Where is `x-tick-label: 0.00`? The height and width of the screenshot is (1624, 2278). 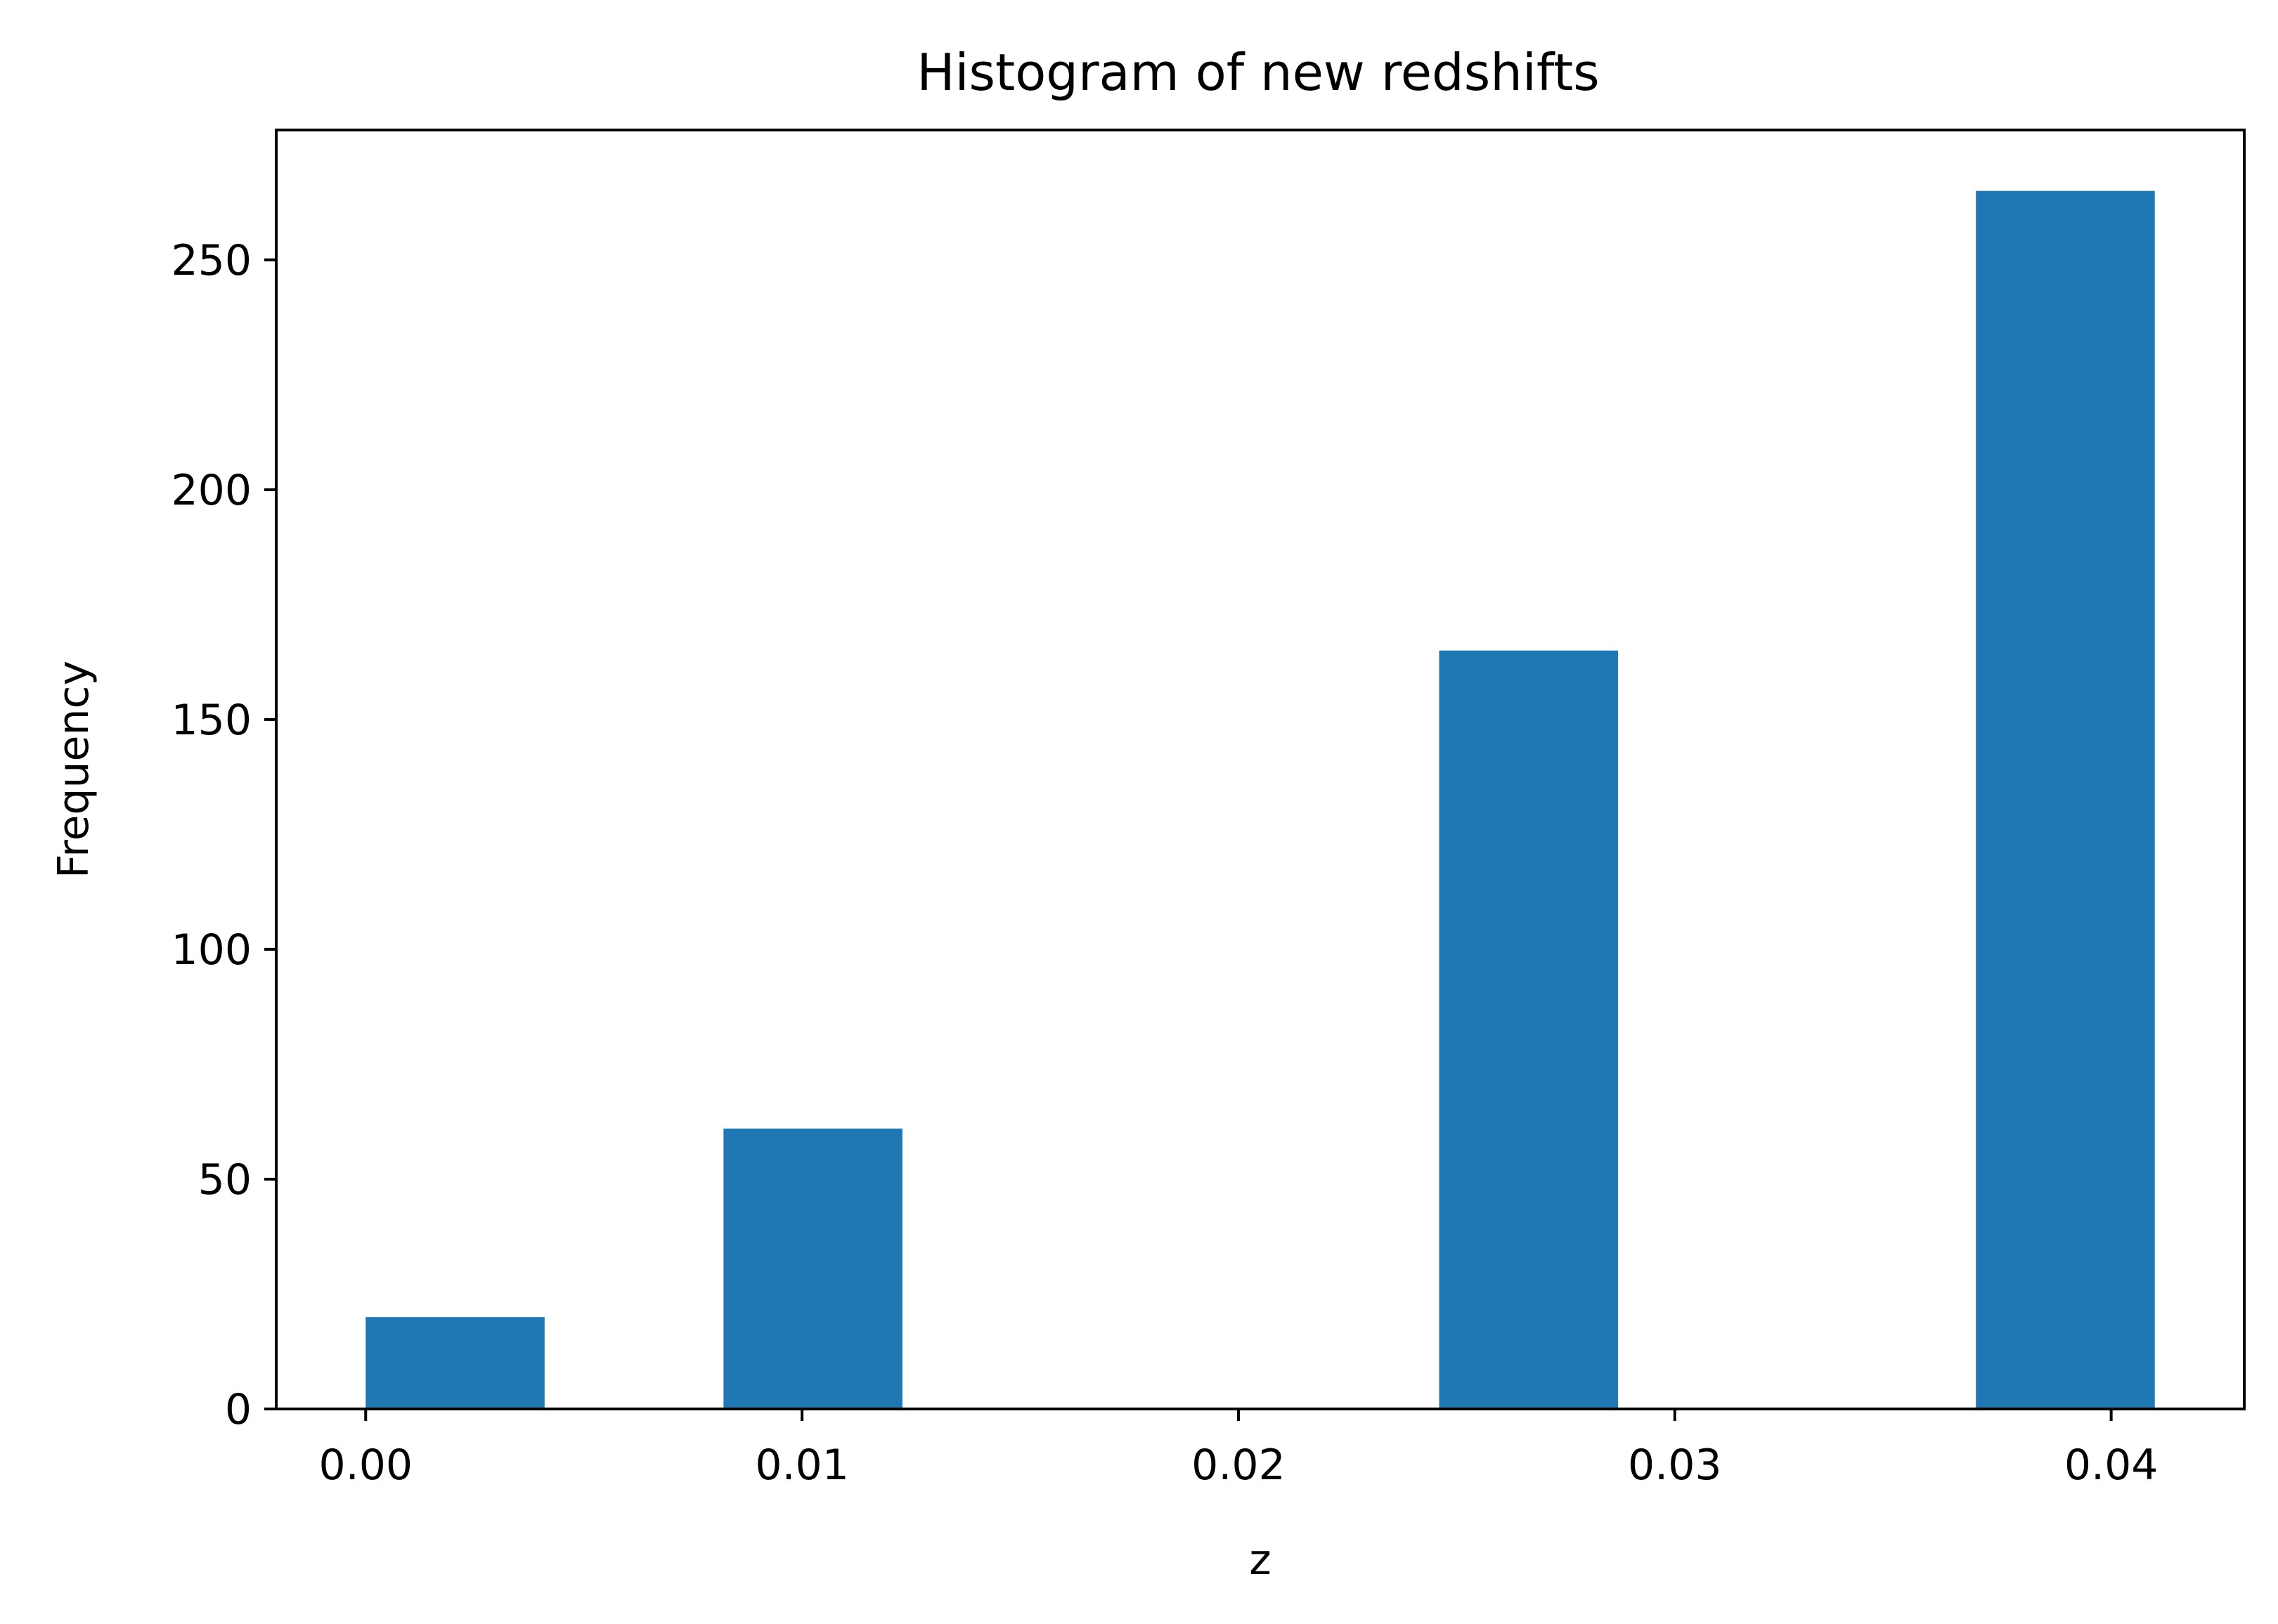 x-tick-label: 0.00 is located at coordinates (365, 1465).